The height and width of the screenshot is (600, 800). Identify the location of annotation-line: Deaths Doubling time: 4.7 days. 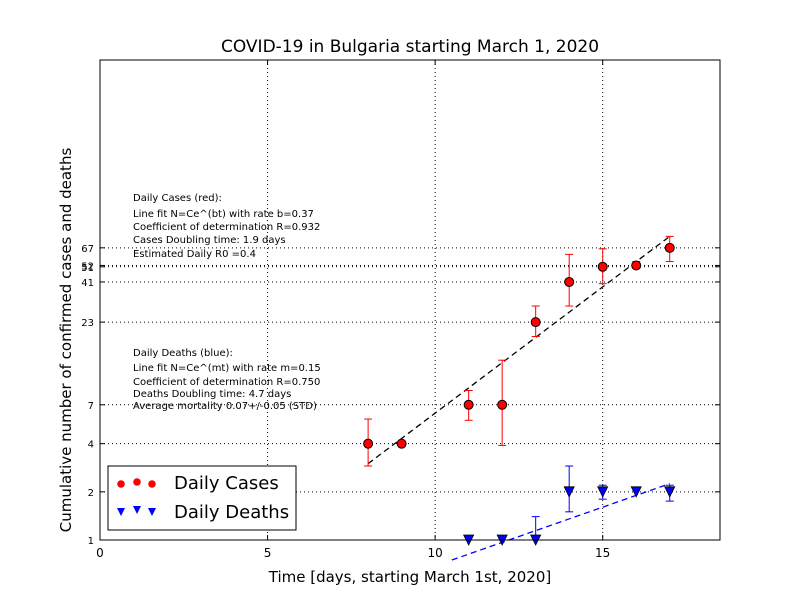
(212, 394).